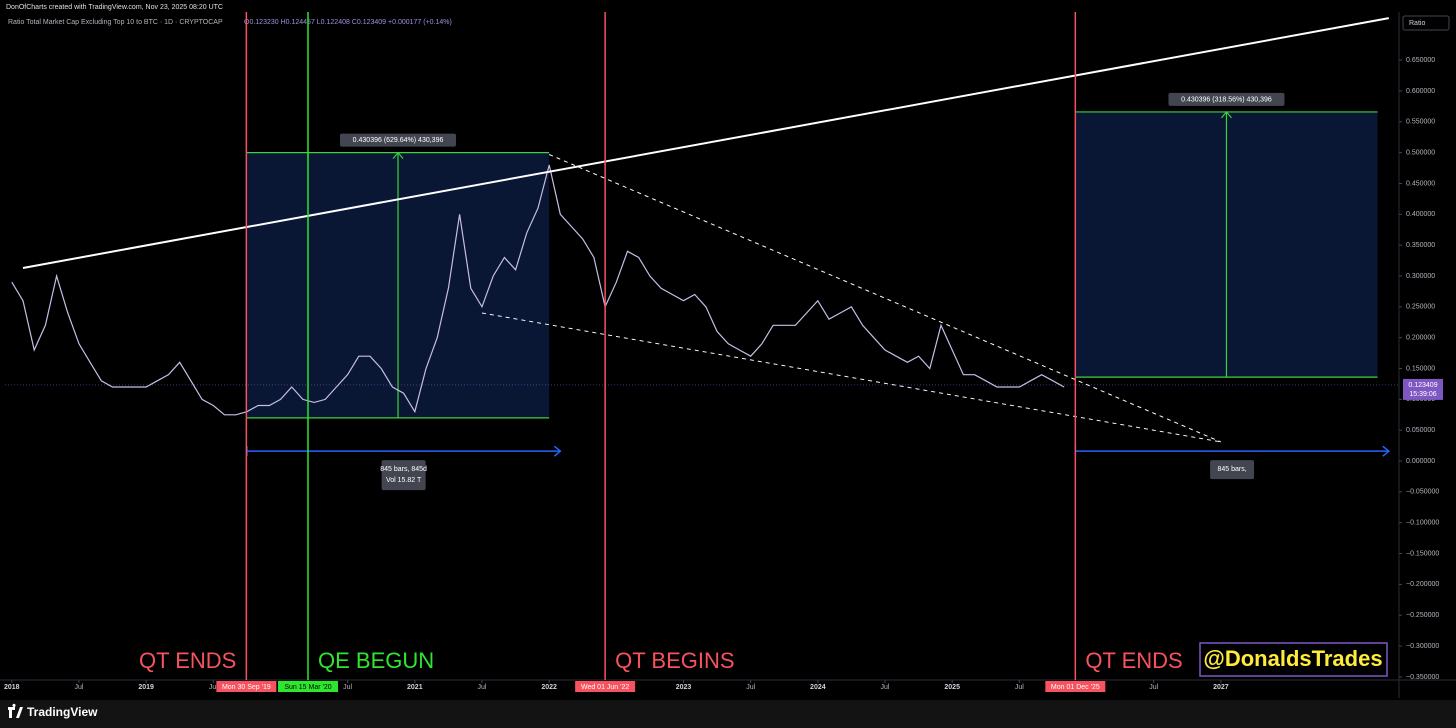 Image resolution: width=1456 pixels, height=728 pixels. I want to click on y-tick-label: −0.200000, so click(1422, 584).